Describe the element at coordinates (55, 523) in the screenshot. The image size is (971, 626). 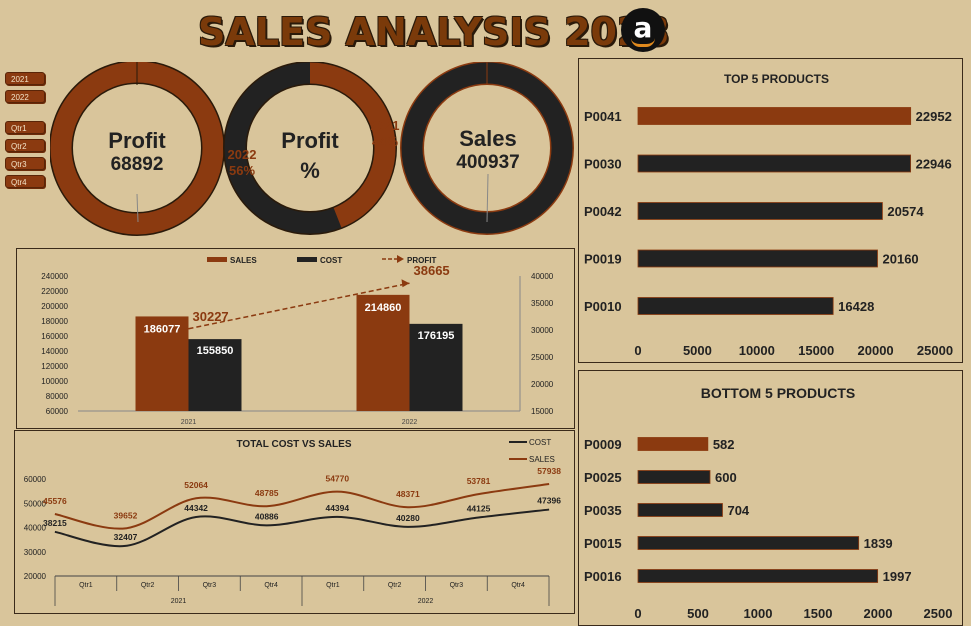
I see `cost-data-label: 38215` at that location.